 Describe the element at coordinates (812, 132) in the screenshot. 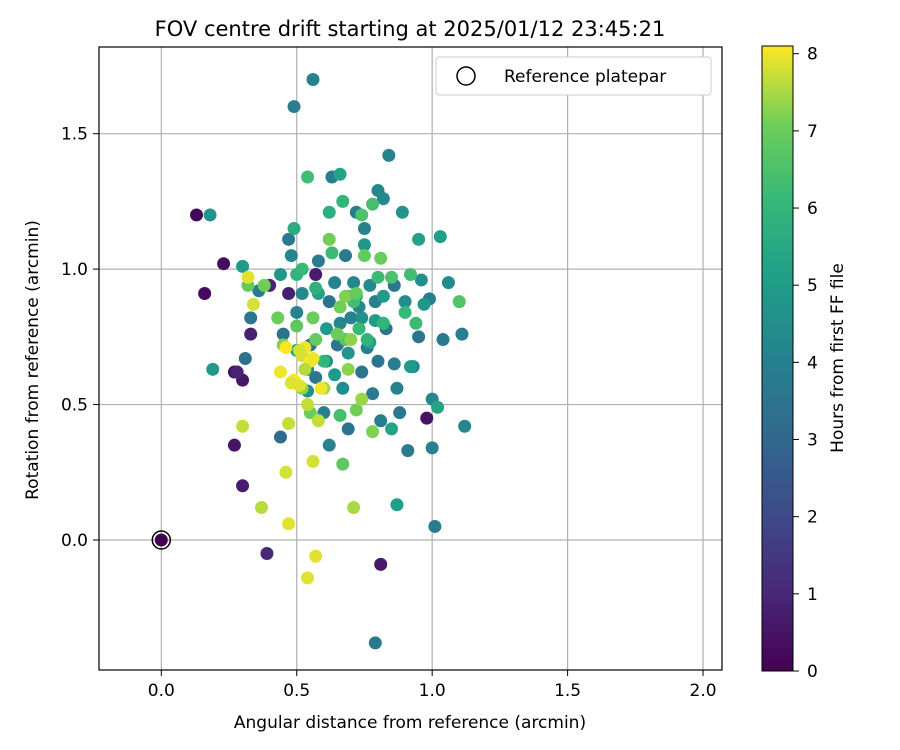

I see `colorbar-tick-label: 7` at that location.